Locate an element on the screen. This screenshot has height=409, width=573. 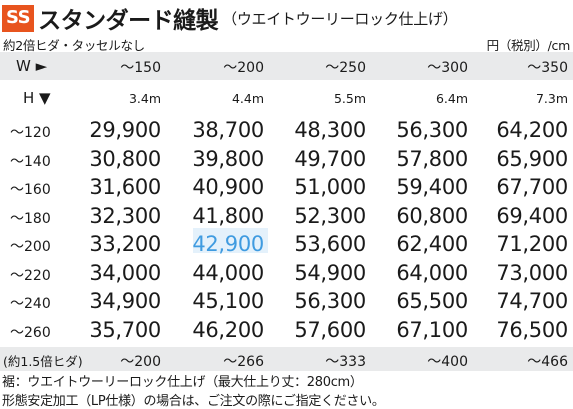
price-cell: 33,200 is located at coordinates (125, 244).